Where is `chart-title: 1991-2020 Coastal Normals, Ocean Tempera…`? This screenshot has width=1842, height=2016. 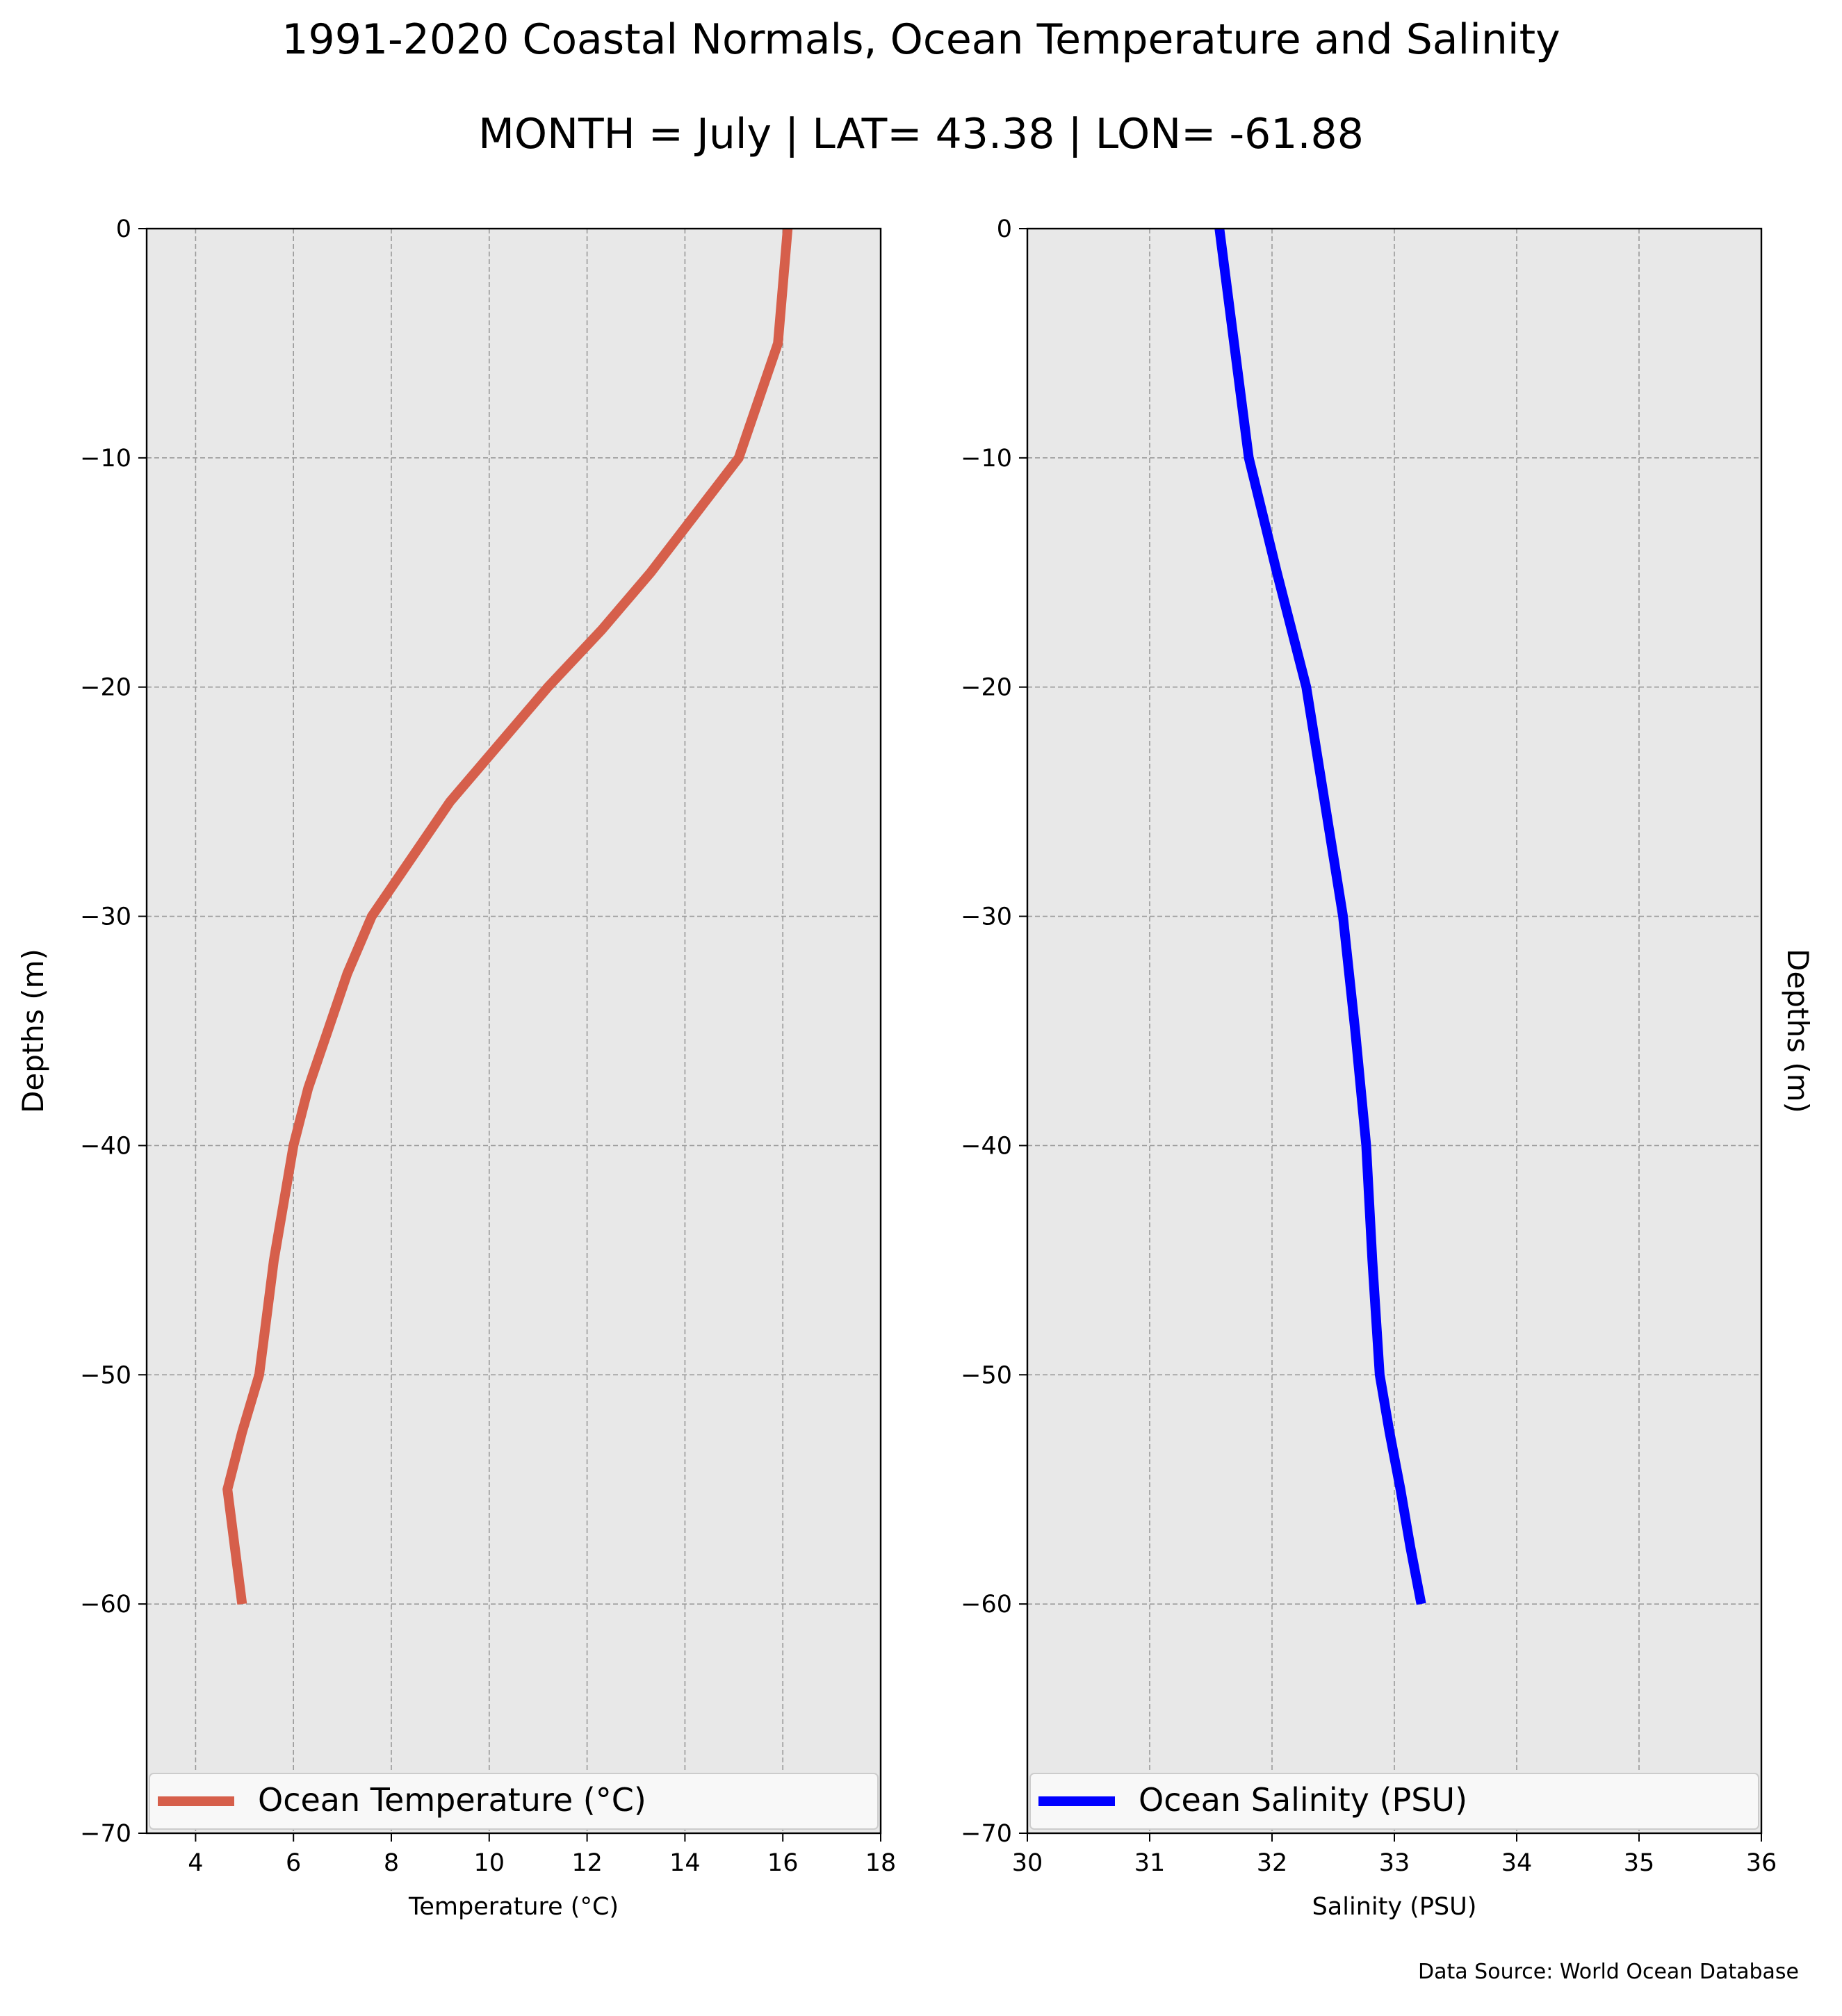 chart-title: 1991-2020 Coastal Normals, Ocean Tempera… is located at coordinates (921, 40).